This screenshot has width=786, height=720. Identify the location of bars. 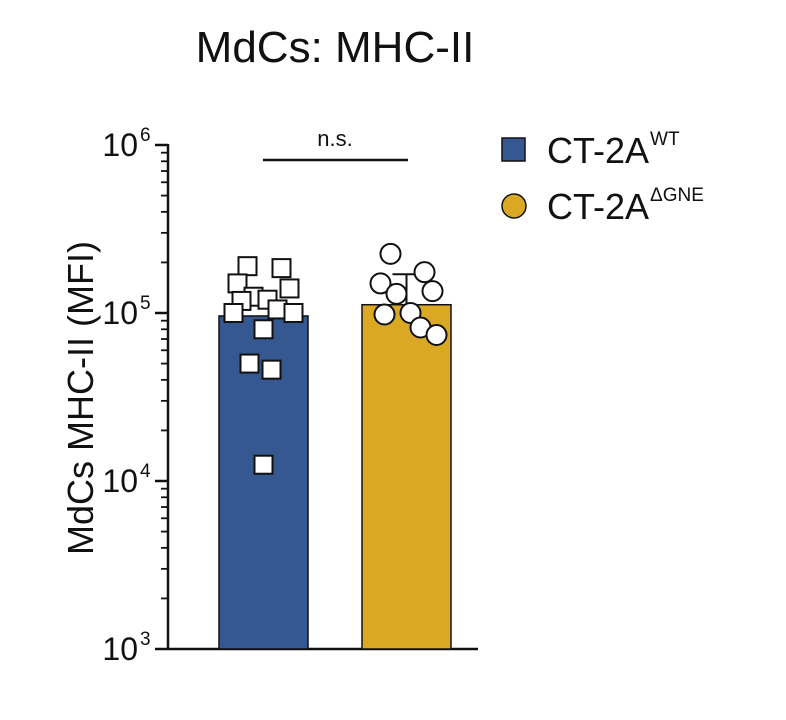
(335, 476).